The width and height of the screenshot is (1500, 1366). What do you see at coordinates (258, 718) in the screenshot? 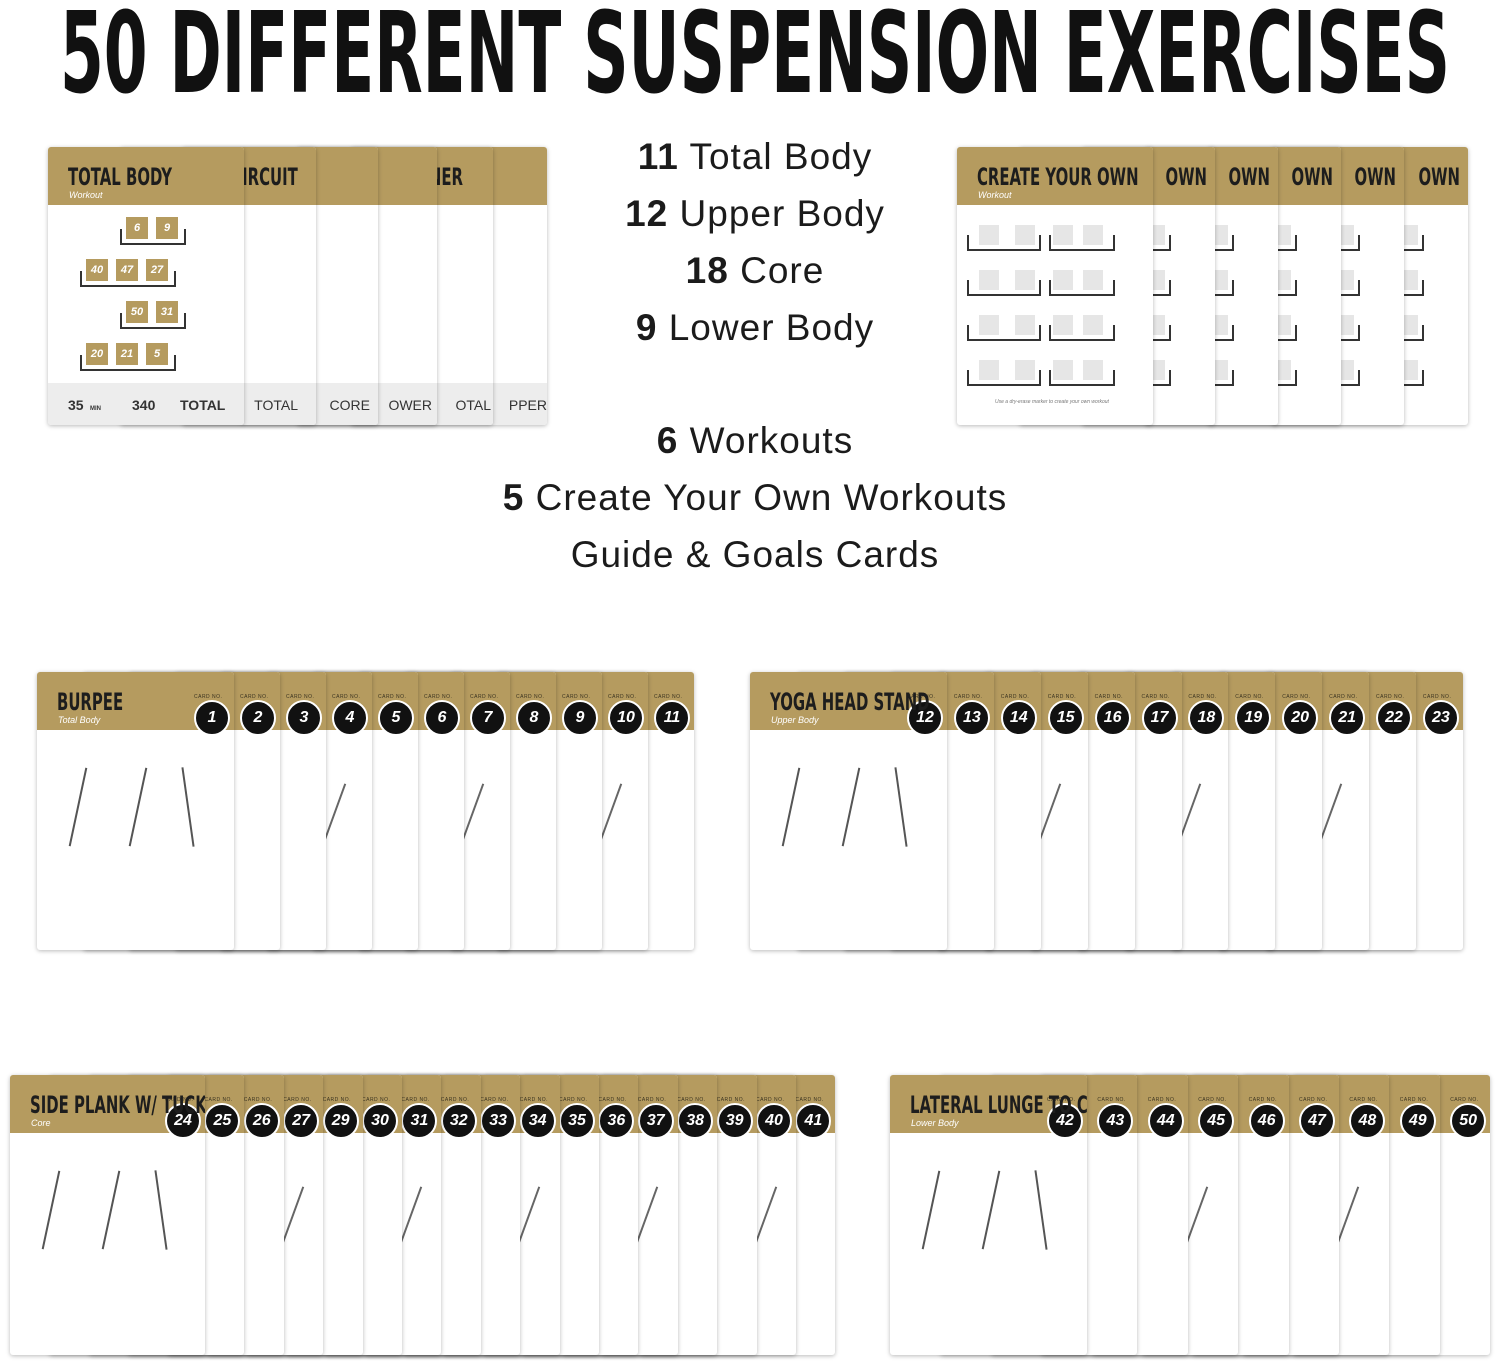
I see `card-number: 2` at bounding box center [258, 718].